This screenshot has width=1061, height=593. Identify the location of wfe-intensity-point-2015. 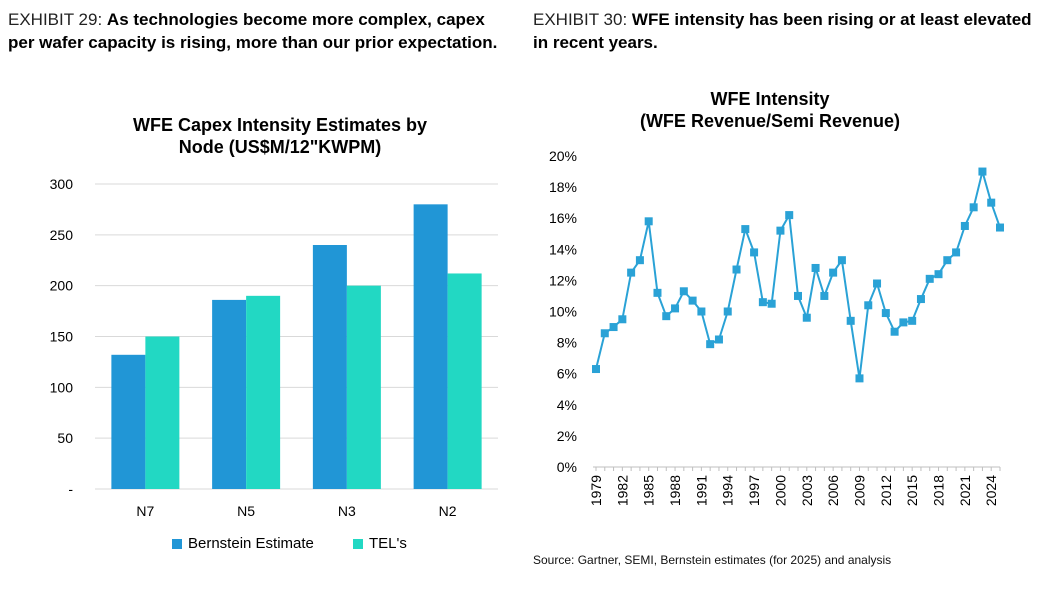
(912, 320).